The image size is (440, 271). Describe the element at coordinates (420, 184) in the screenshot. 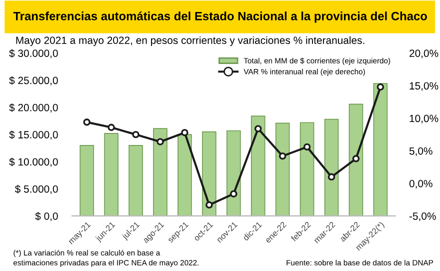

I see `y2-tick-label: 0,0%` at that location.